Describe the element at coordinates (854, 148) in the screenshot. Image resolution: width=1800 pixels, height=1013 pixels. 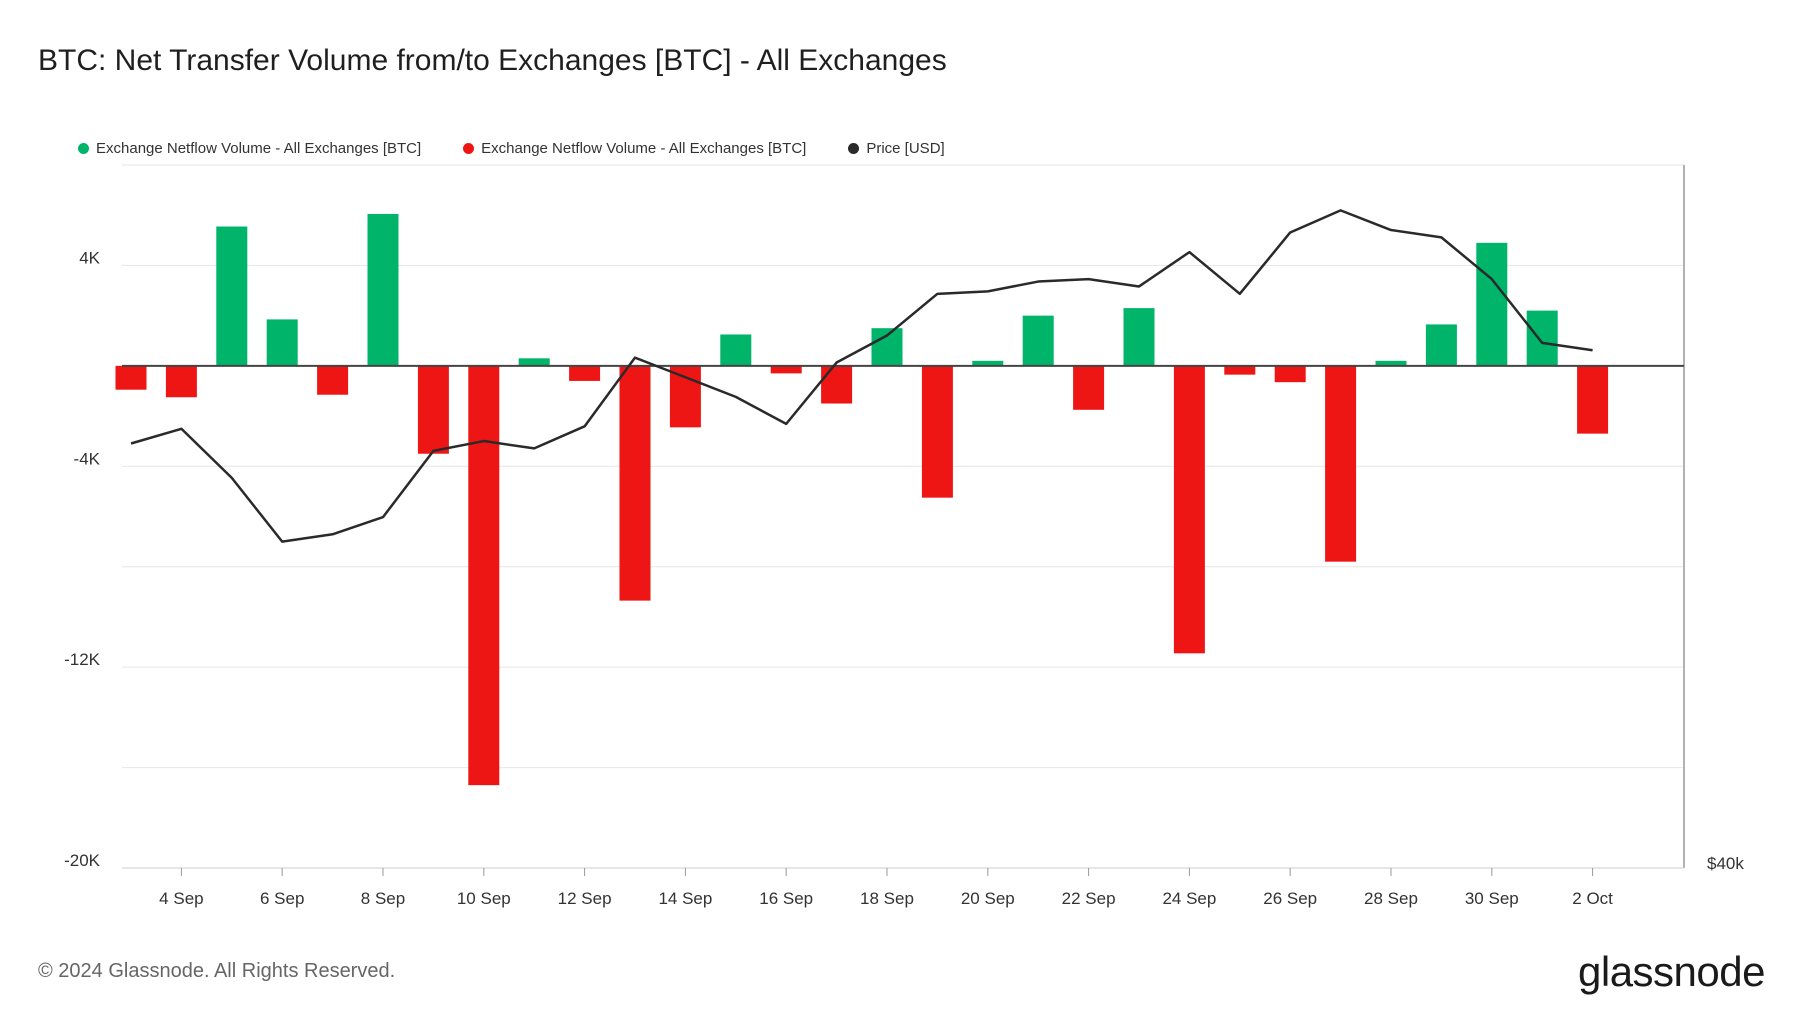
I see `legend-dot-price` at that location.